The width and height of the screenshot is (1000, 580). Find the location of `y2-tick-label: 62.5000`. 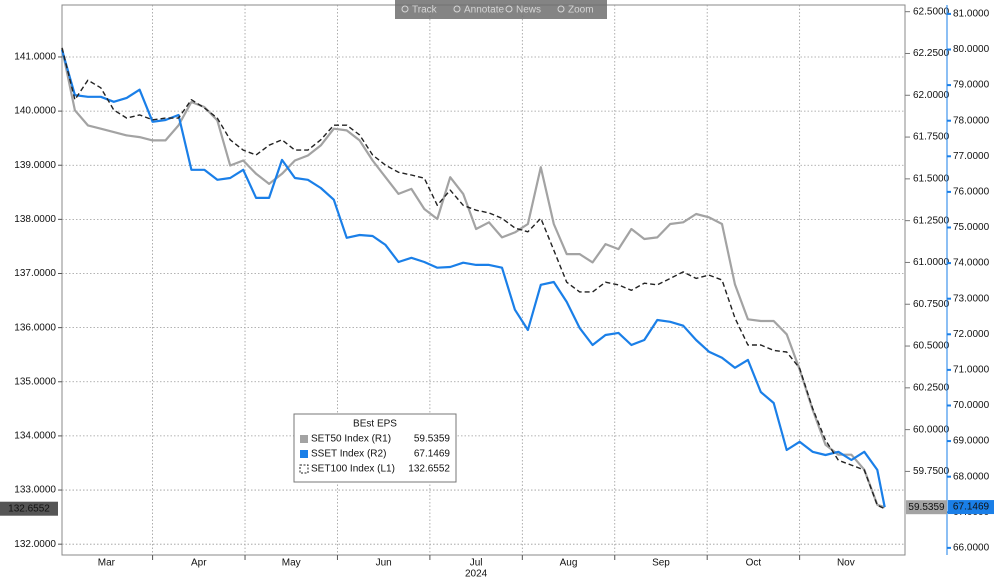

y2-tick-label: 62.5000 is located at coordinates (931, 11).